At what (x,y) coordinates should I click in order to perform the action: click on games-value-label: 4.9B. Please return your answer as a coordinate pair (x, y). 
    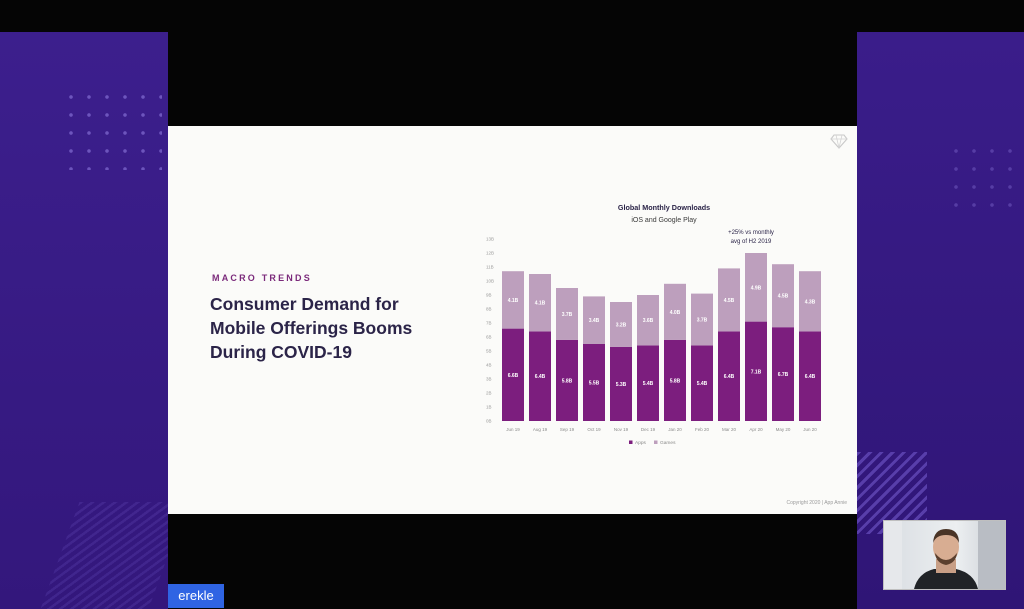
    Looking at the image, I should click on (756, 288).